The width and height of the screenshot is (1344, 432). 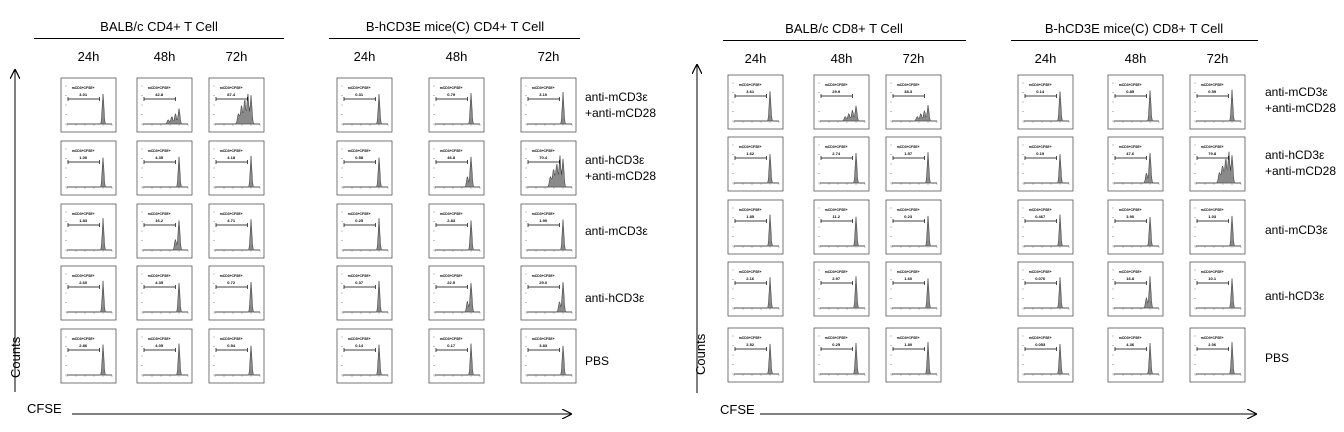 I want to click on histogram-plot: mCD3+CFSE+ 0.59, so click(x=1217, y=102).